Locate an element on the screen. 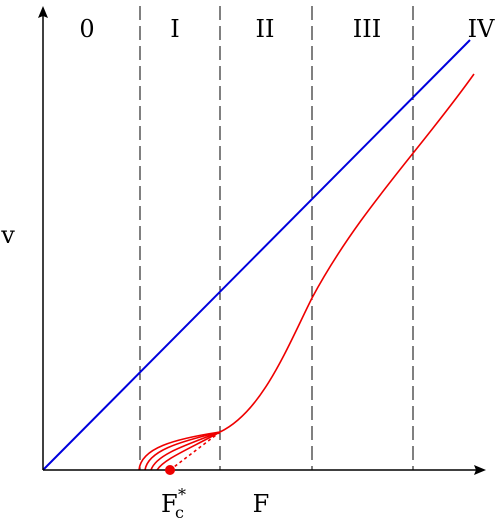 This screenshot has height=520, width=498. y-axis-label: v is located at coordinates (7, 235).